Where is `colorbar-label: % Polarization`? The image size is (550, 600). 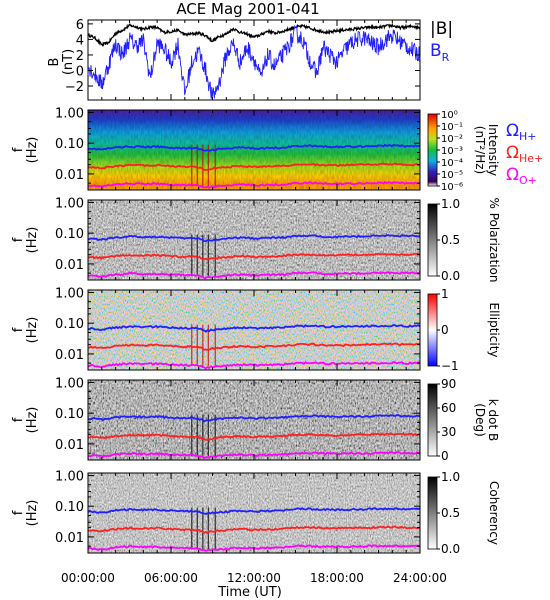 colorbar-label: % Polarization is located at coordinates (494, 240).